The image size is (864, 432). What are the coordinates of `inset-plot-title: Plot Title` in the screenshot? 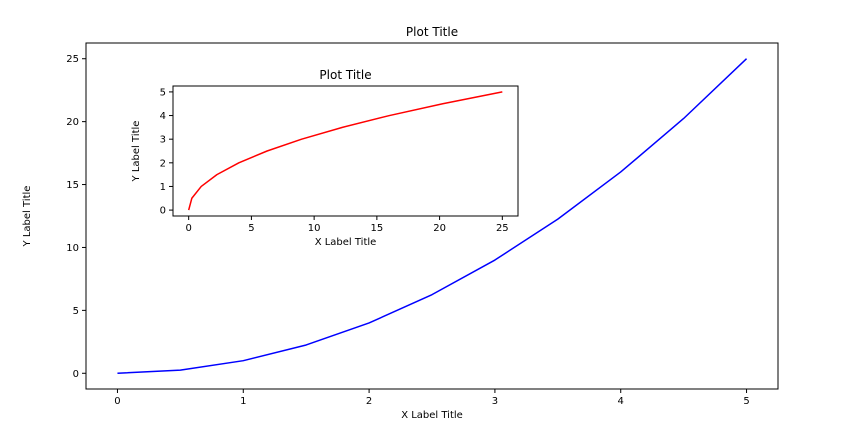 It's located at (345, 75).